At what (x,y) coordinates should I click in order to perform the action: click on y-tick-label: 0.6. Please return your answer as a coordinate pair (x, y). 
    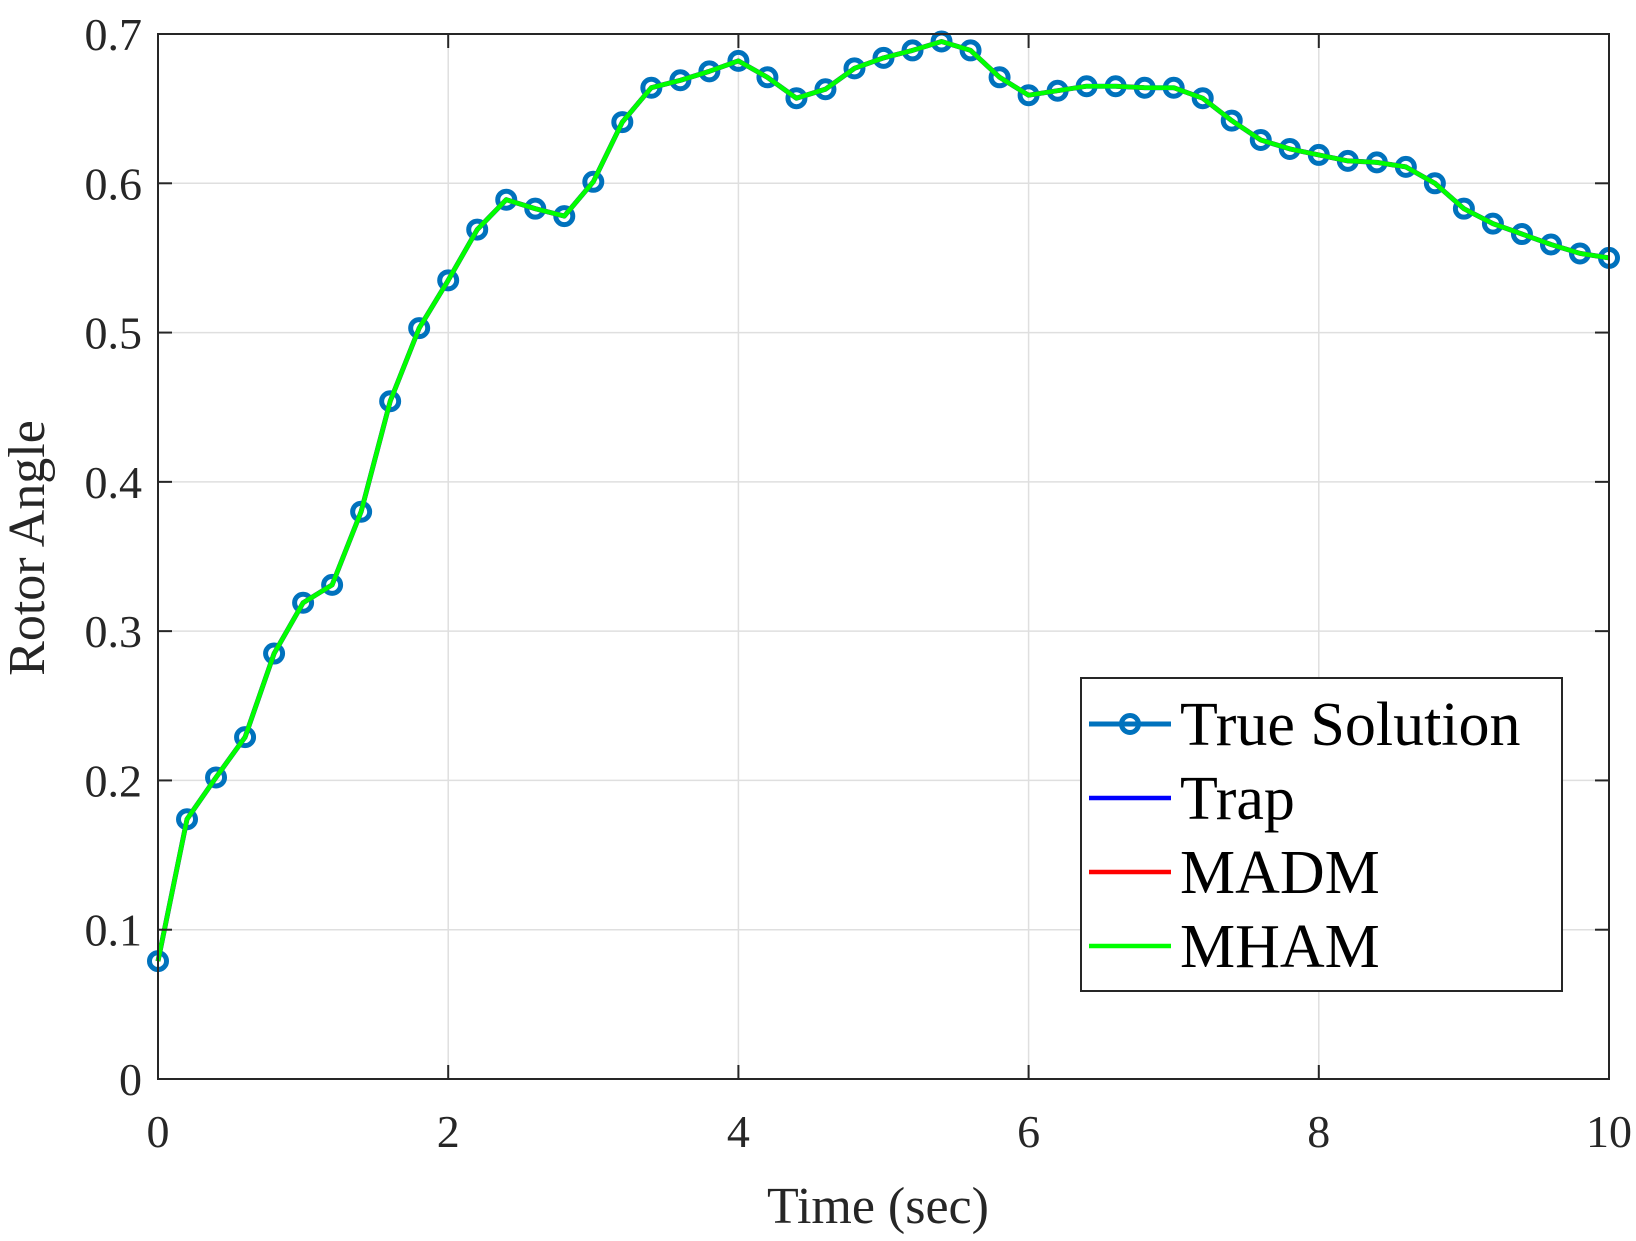
    Looking at the image, I should click on (114, 183).